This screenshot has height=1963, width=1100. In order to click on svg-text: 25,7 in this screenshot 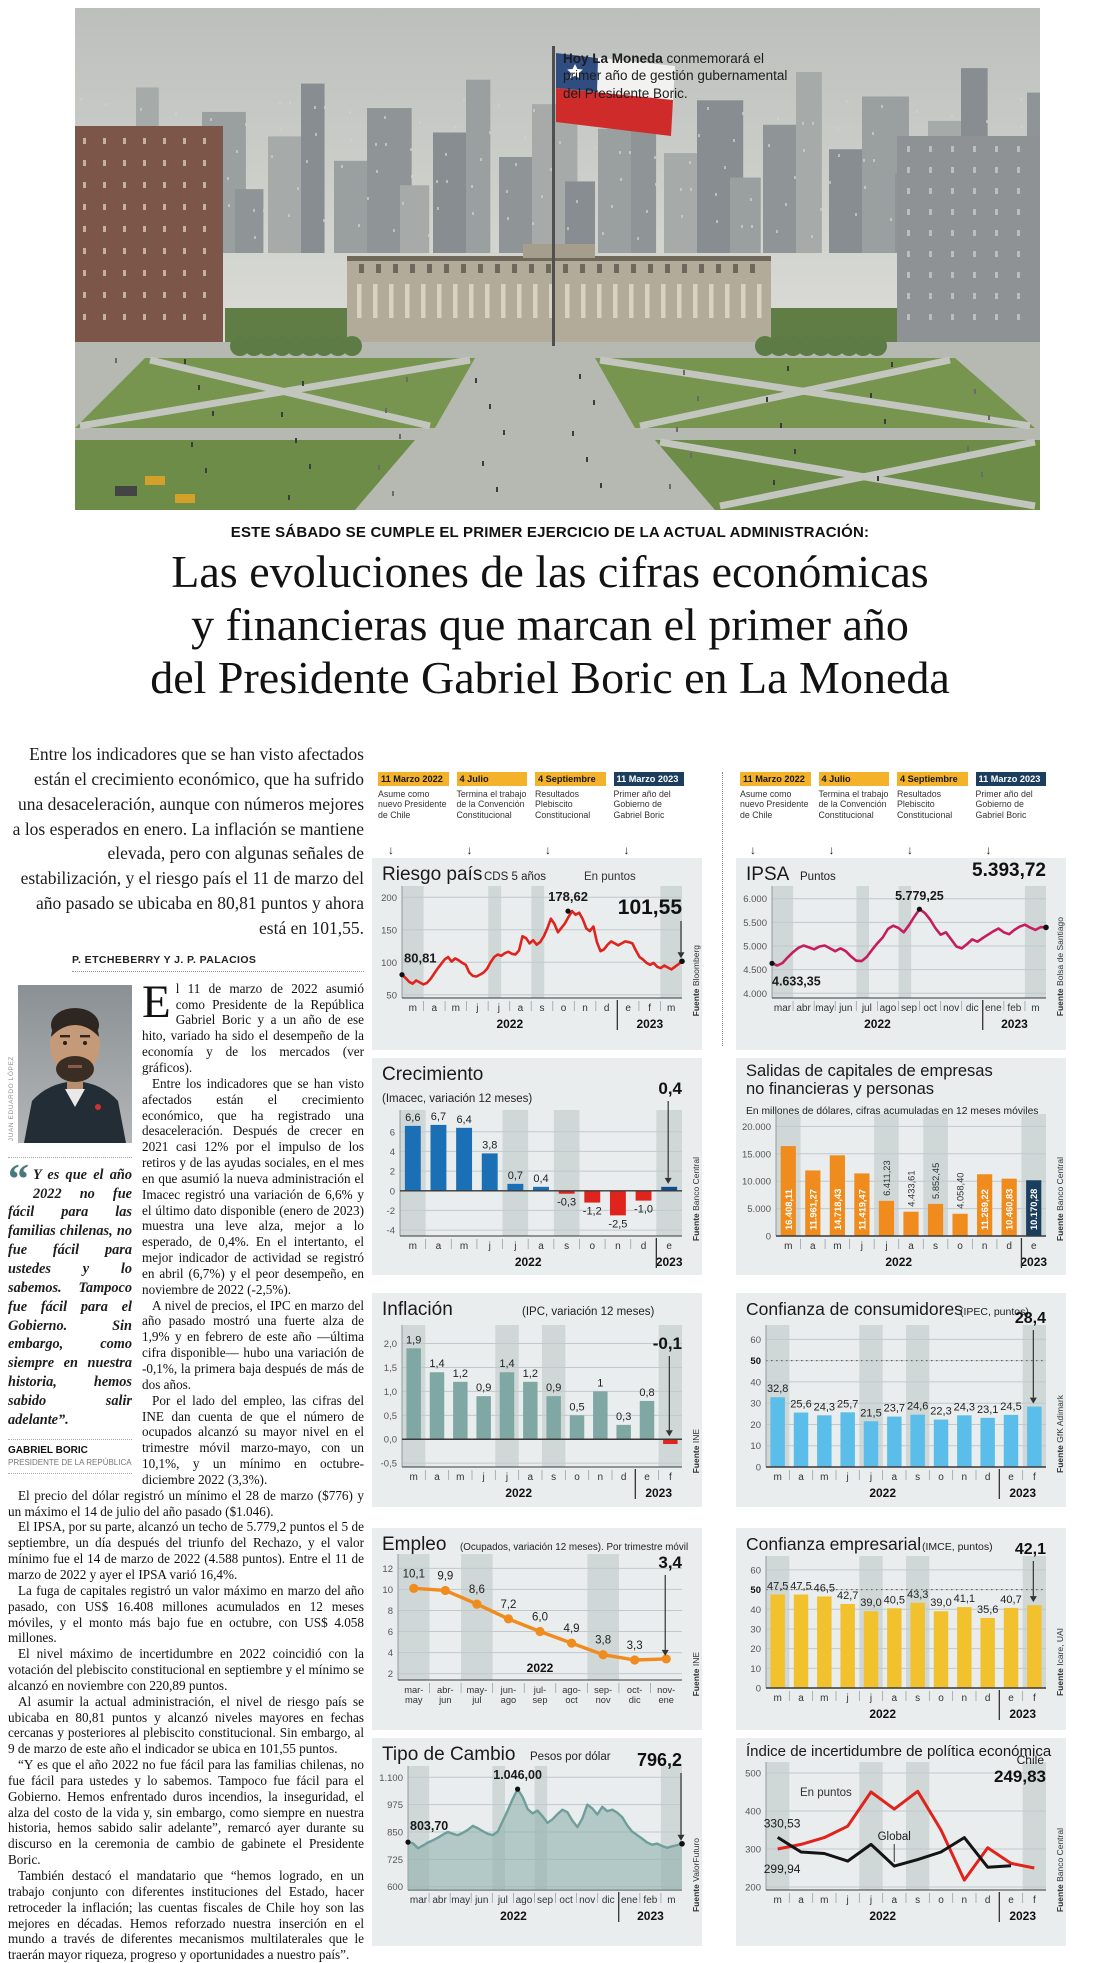, I will do `click(847, 1404)`.